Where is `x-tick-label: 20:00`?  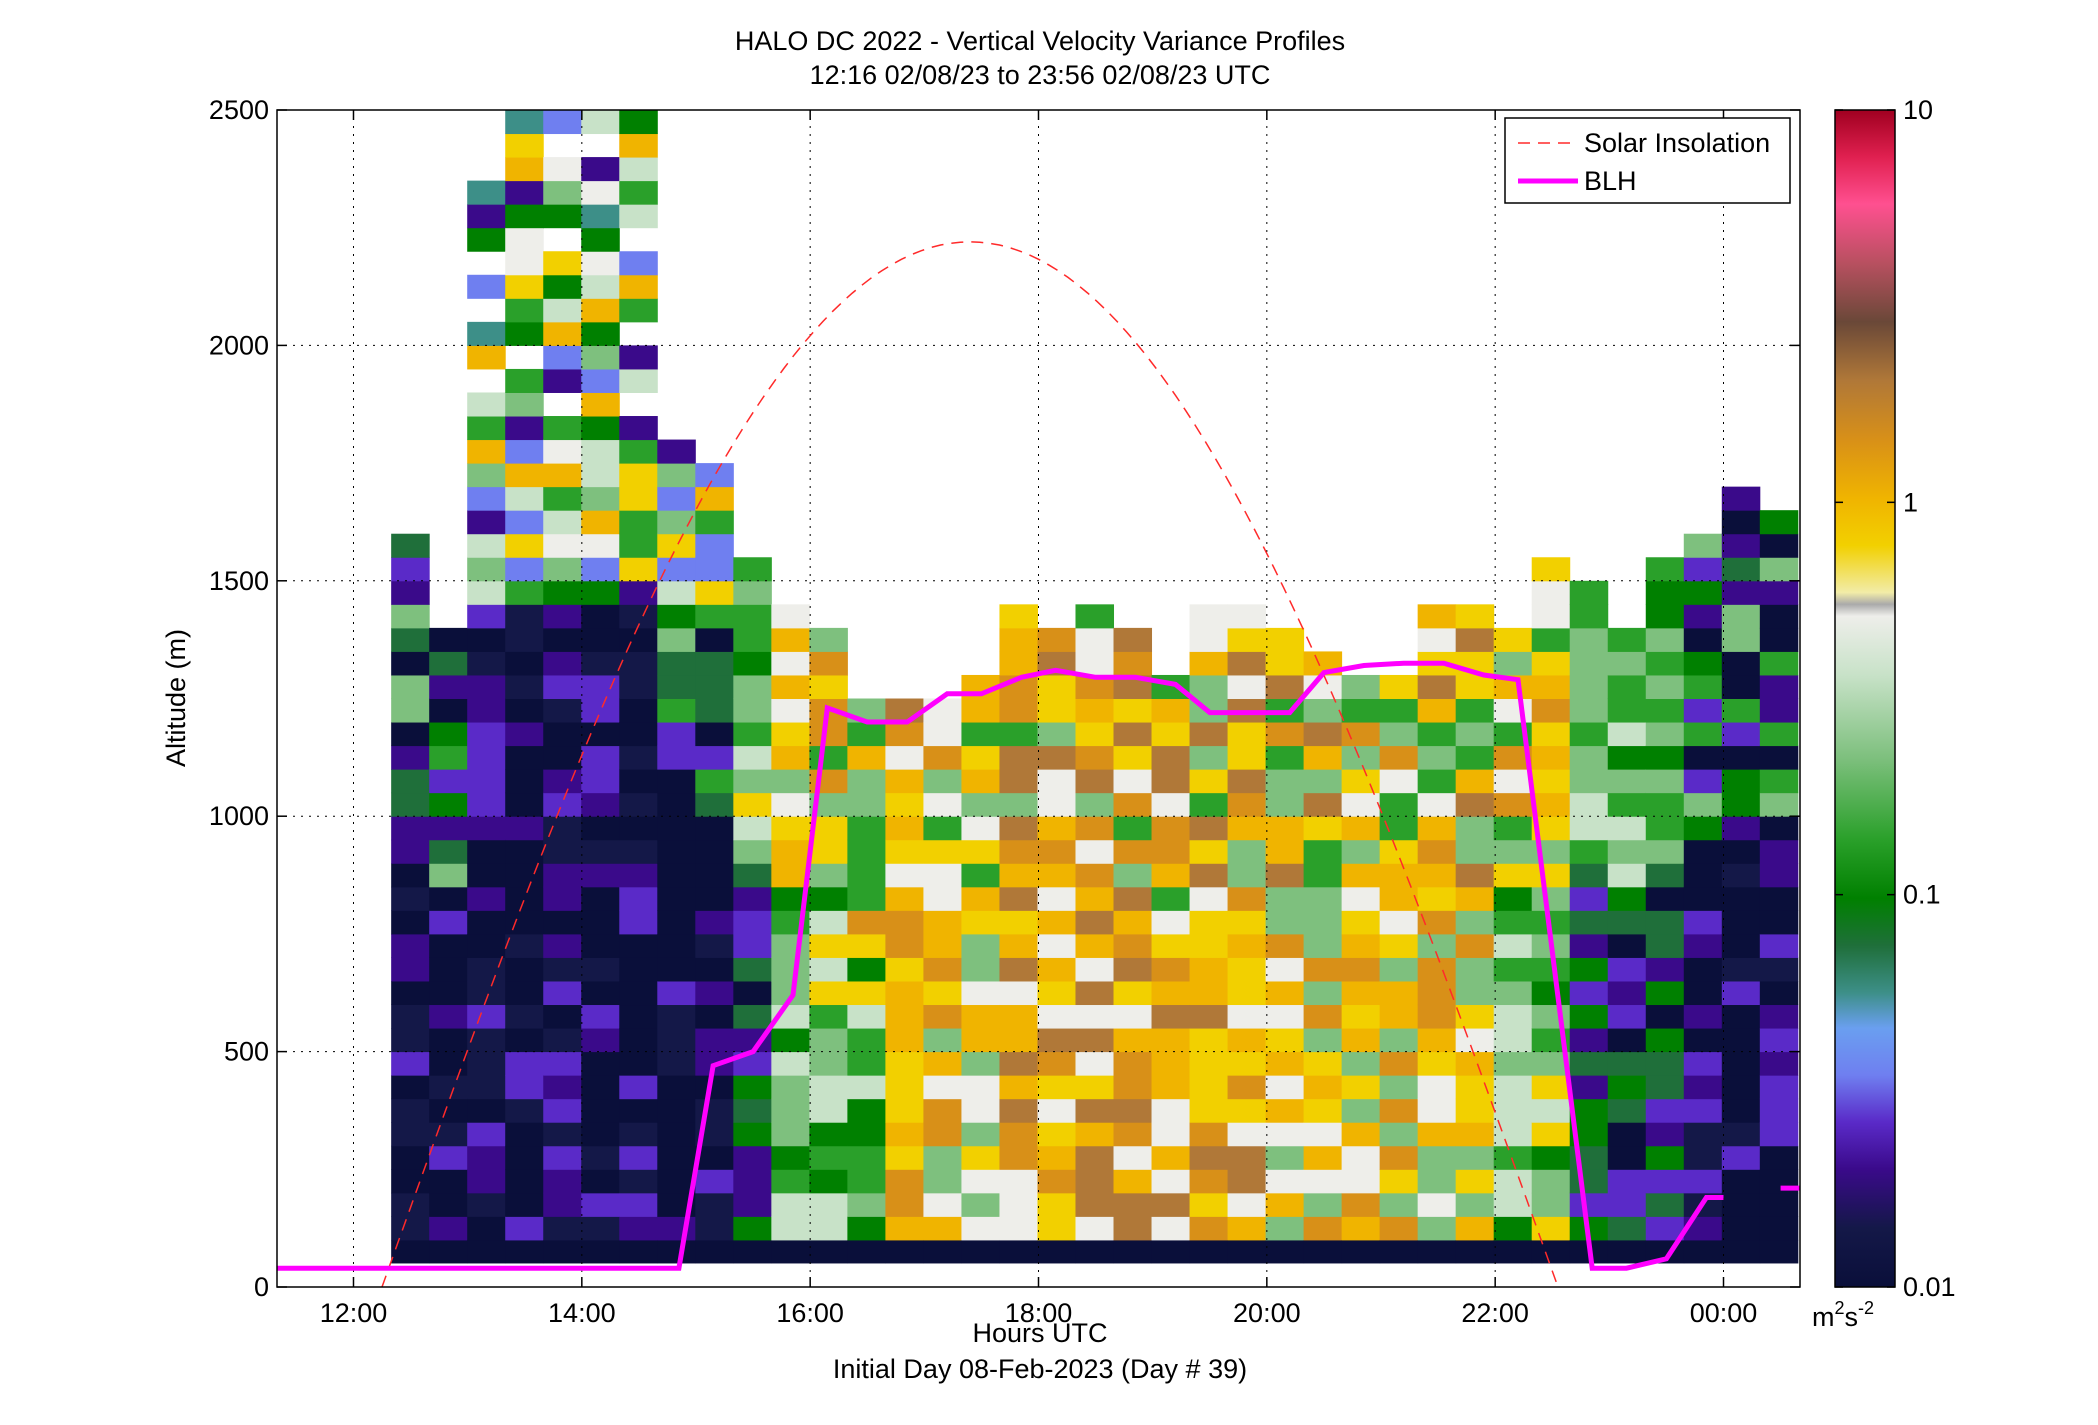 x-tick-label: 20:00 is located at coordinates (1267, 1313).